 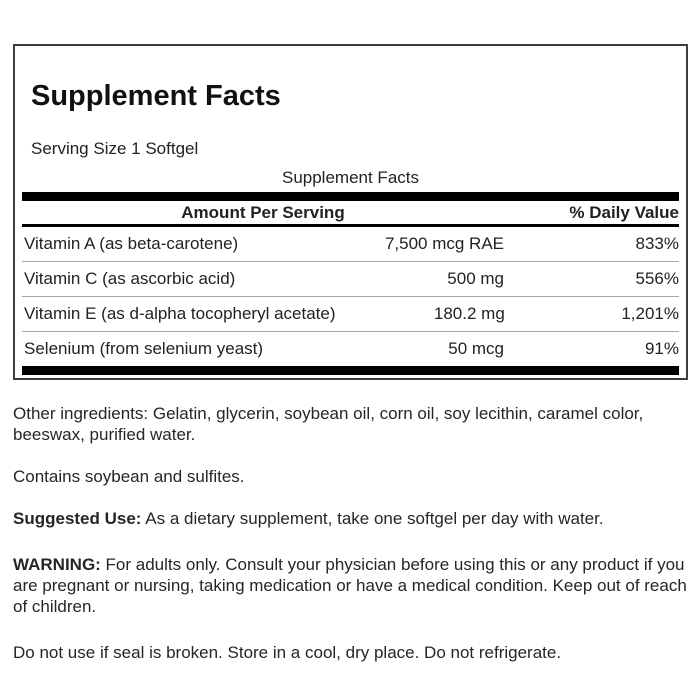 What do you see at coordinates (350, 177) in the screenshot?
I see `table-caption: Supplement Facts` at bounding box center [350, 177].